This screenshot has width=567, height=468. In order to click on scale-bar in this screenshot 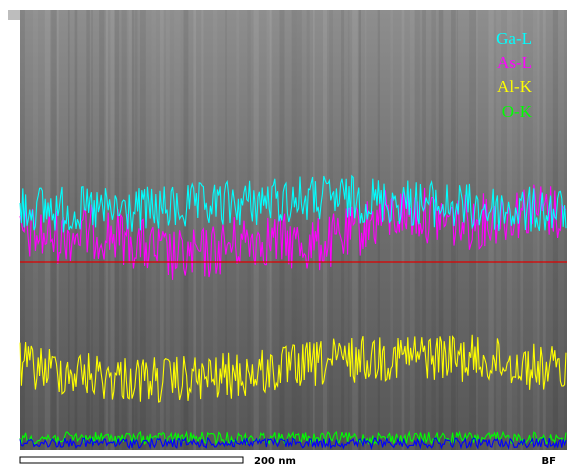, I will do `click(131, 460)`.